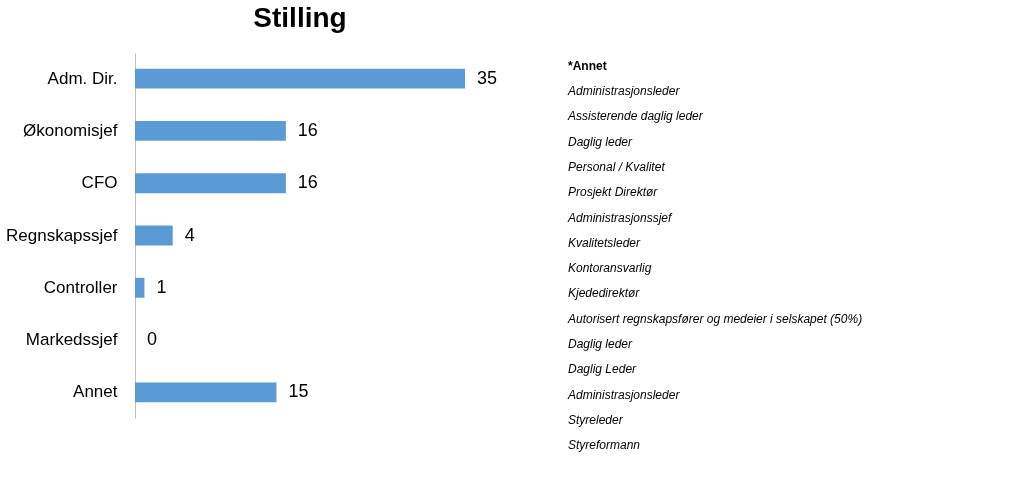 Image resolution: width=1012 pixels, height=483 pixels. Describe the element at coordinates (152, 339) in the screenshot. I see `data-label: 0` at that location.